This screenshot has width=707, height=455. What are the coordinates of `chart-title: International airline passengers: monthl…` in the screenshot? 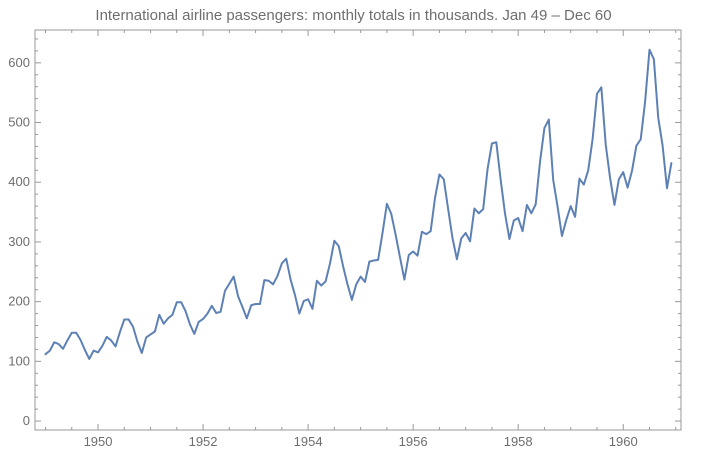 It's located at (353, 15).